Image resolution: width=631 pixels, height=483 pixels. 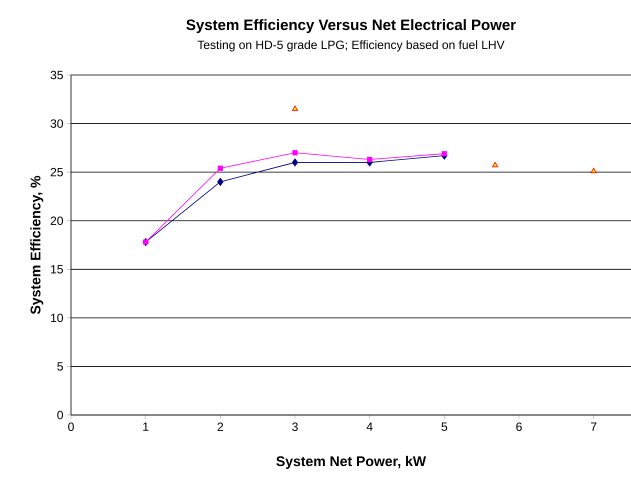 I want to click on x-tick-label: 7, so click(x=593, y=426).